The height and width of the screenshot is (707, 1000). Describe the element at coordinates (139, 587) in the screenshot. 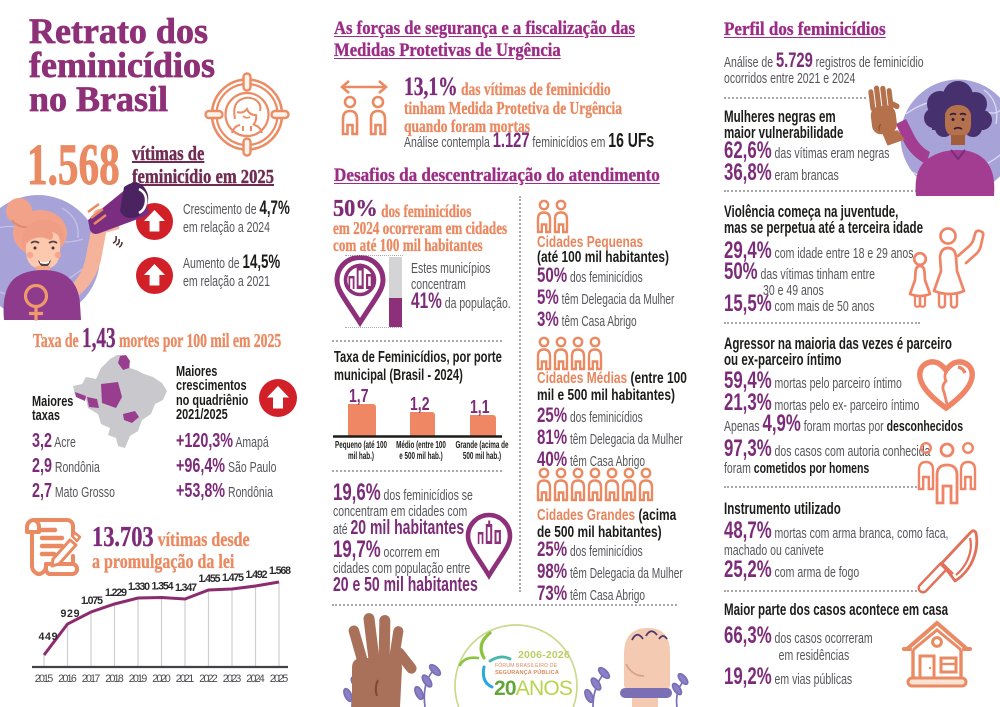

I see `svg-text: 1.330` at that location.